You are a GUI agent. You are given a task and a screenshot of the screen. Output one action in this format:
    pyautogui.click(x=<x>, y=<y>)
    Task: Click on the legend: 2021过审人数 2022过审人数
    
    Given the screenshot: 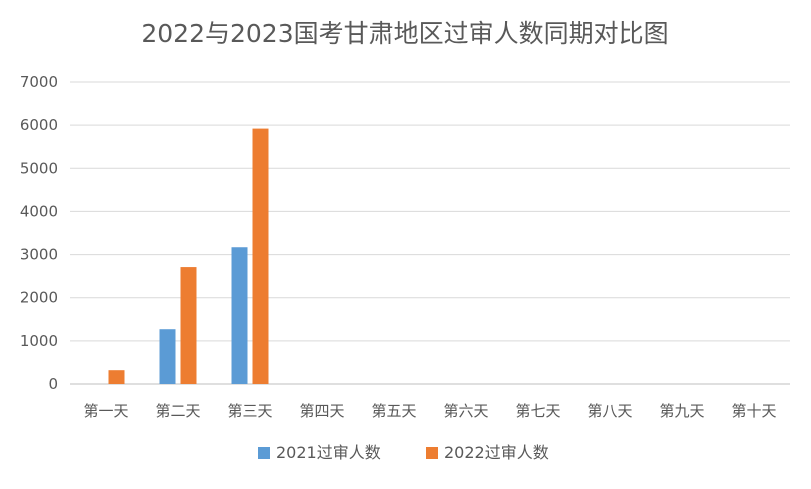 What is the action you would take?
    pyautogui.click(x=403, y=452)
    